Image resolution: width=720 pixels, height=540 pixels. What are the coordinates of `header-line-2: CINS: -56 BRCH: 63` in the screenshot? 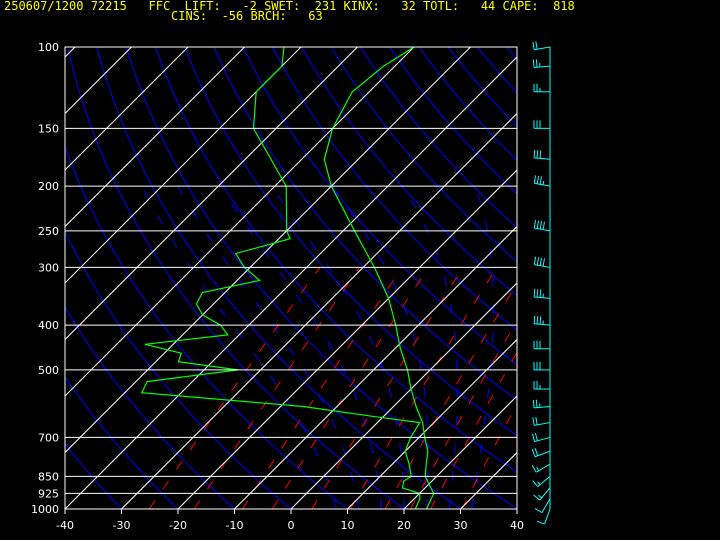 It's located at (247, 16).